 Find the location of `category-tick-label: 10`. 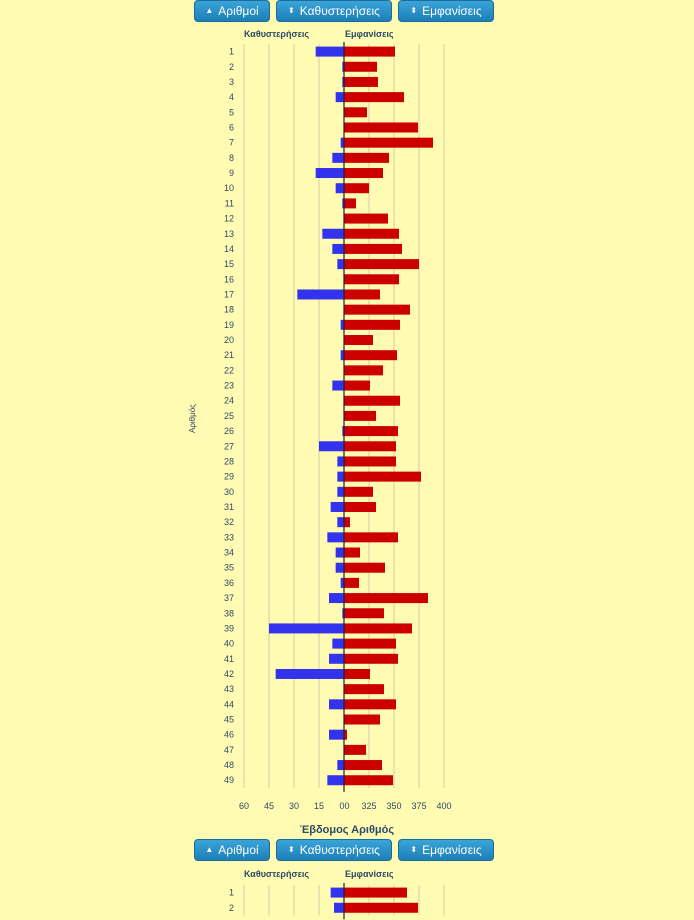

category-tick-label: 10 is located at coordinates (229, 188).